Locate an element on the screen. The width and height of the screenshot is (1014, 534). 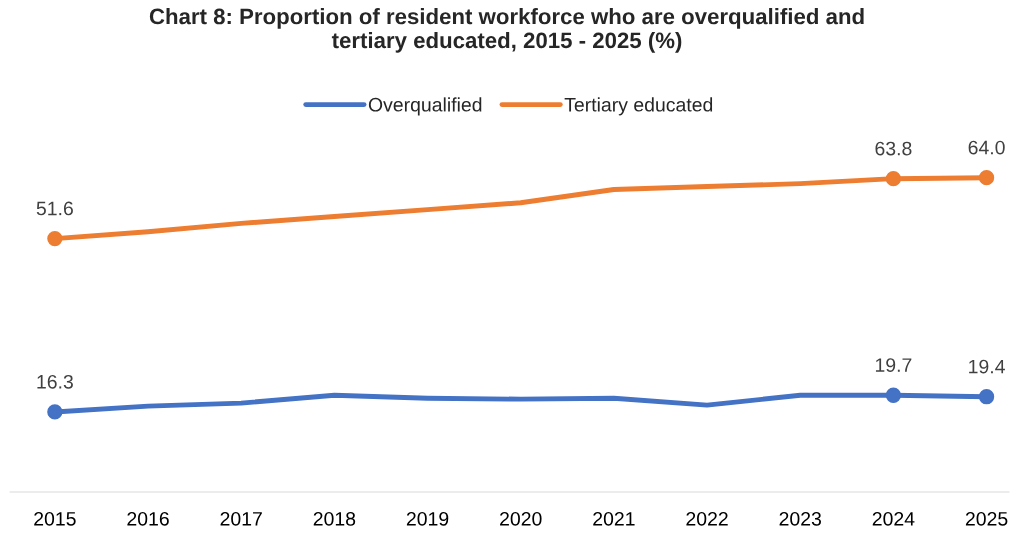
chart-title: Chart 8: Proportion of resident workforce who are overqualified and tertiary educated, 2015 - 2025 (%) is located at coordinates (506, 30).